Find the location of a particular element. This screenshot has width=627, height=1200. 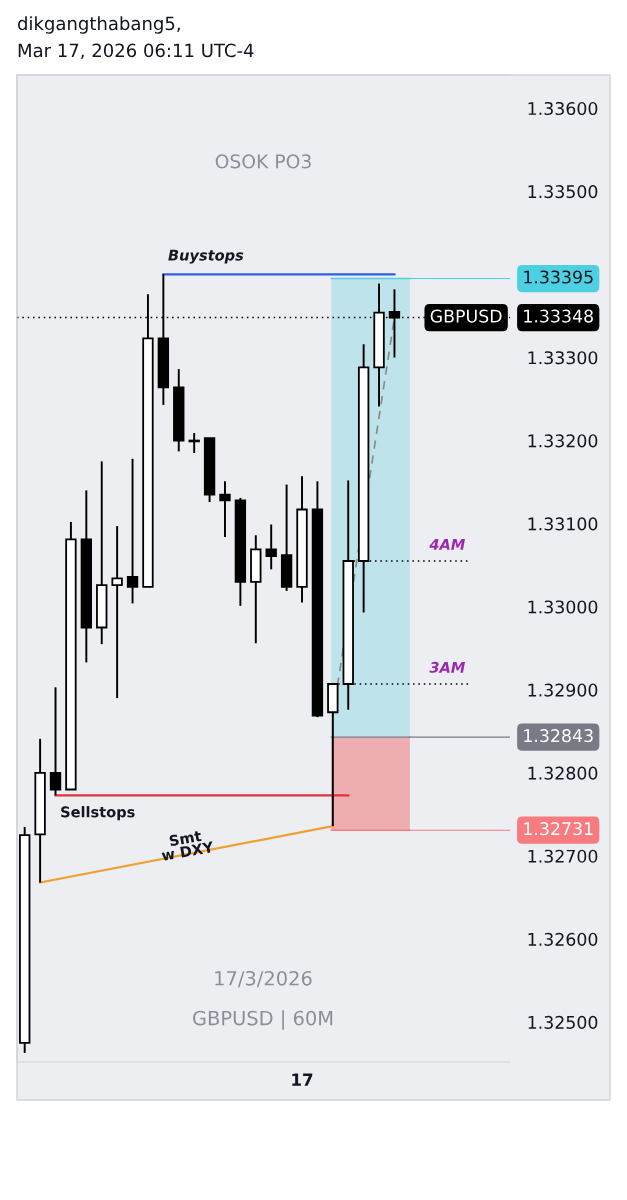

series-label: Sellstops is located at coordinates (98, 813).